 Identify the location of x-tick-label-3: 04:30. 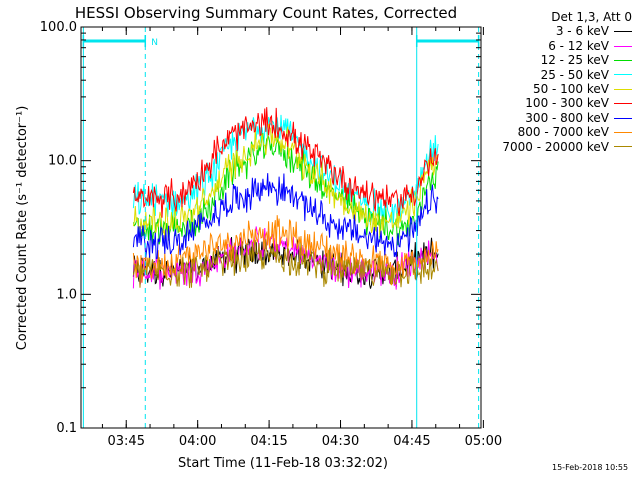
(340, 441).